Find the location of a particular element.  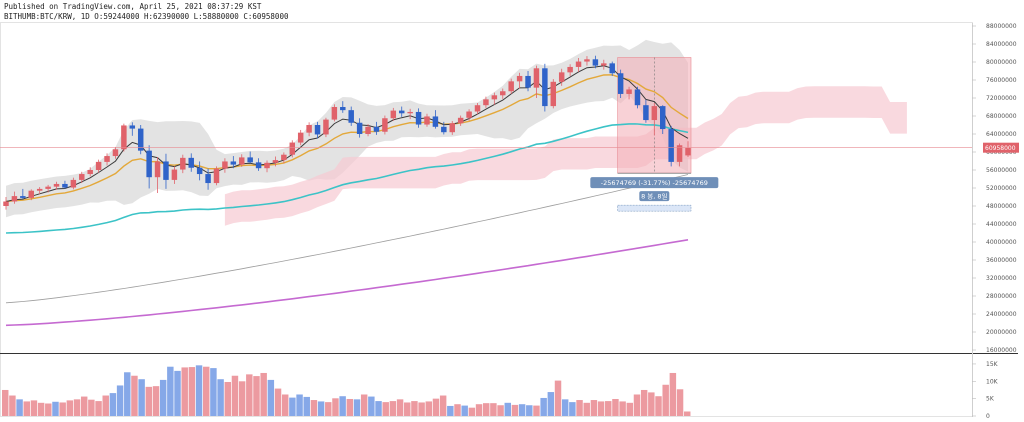

last-price-badge-label: 60958000 is located at coordinates (1000, 148).